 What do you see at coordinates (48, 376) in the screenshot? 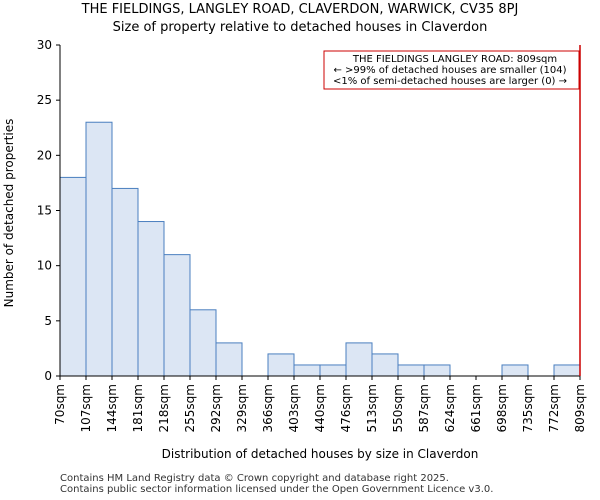
I see `y-tick-label-0: 0` at bounding box center [48, 376].